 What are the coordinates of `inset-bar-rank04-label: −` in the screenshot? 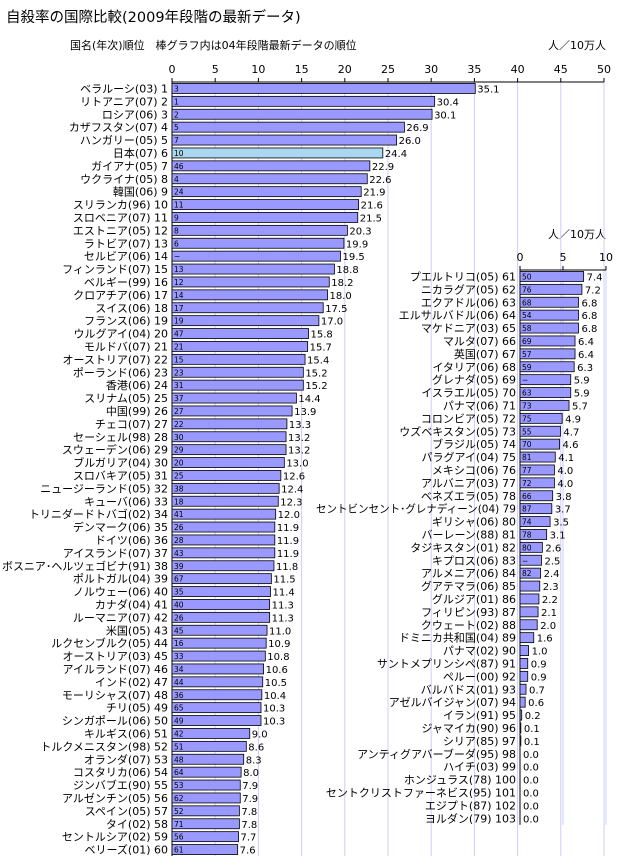 It's located at (525, 560).